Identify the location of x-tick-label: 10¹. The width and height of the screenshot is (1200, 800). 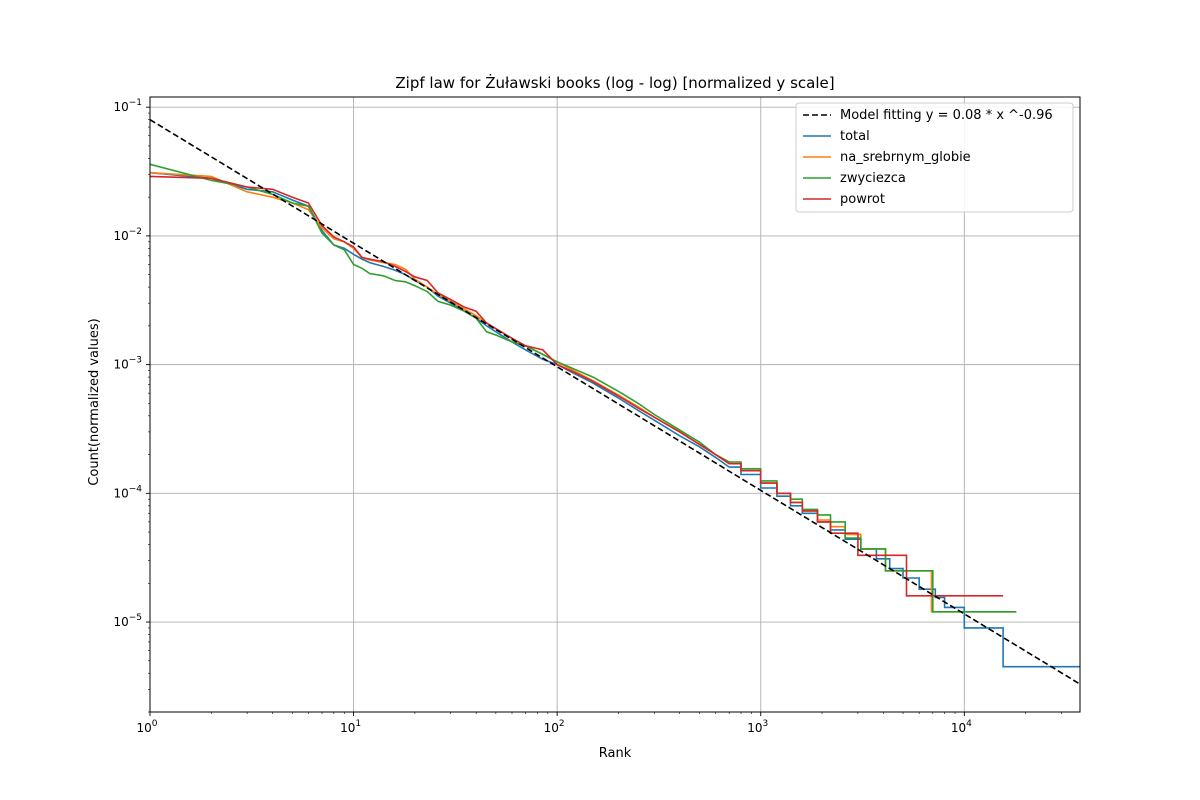
(350, 727).